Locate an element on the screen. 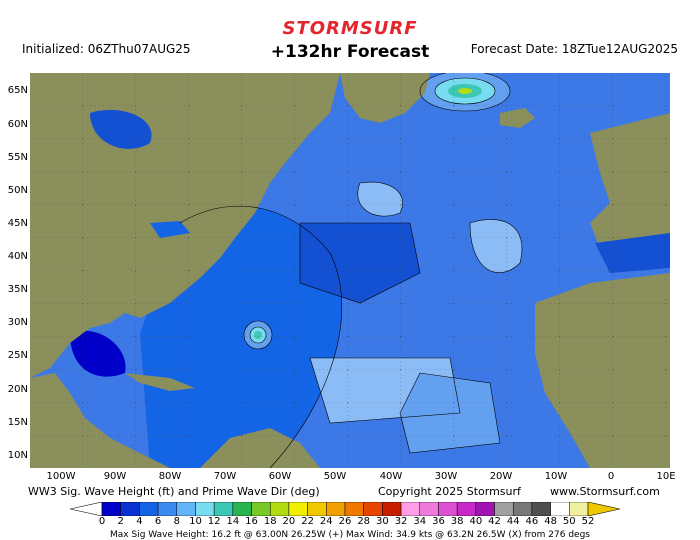  lat-label-35n: 35N is located at coordinates (17, 289).